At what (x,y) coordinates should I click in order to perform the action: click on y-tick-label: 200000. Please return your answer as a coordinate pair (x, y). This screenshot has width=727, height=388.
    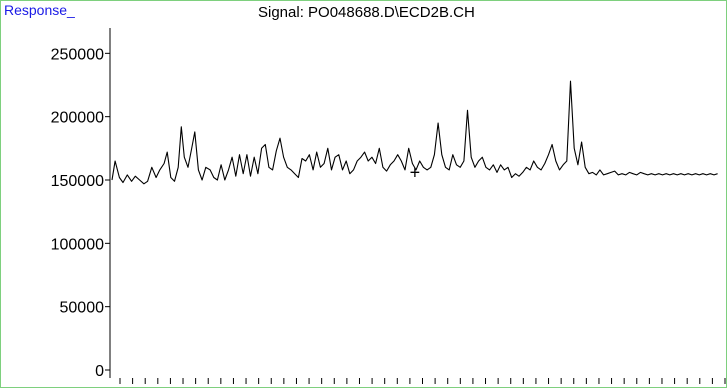
    Looking at the image, I should click on (77, 118).